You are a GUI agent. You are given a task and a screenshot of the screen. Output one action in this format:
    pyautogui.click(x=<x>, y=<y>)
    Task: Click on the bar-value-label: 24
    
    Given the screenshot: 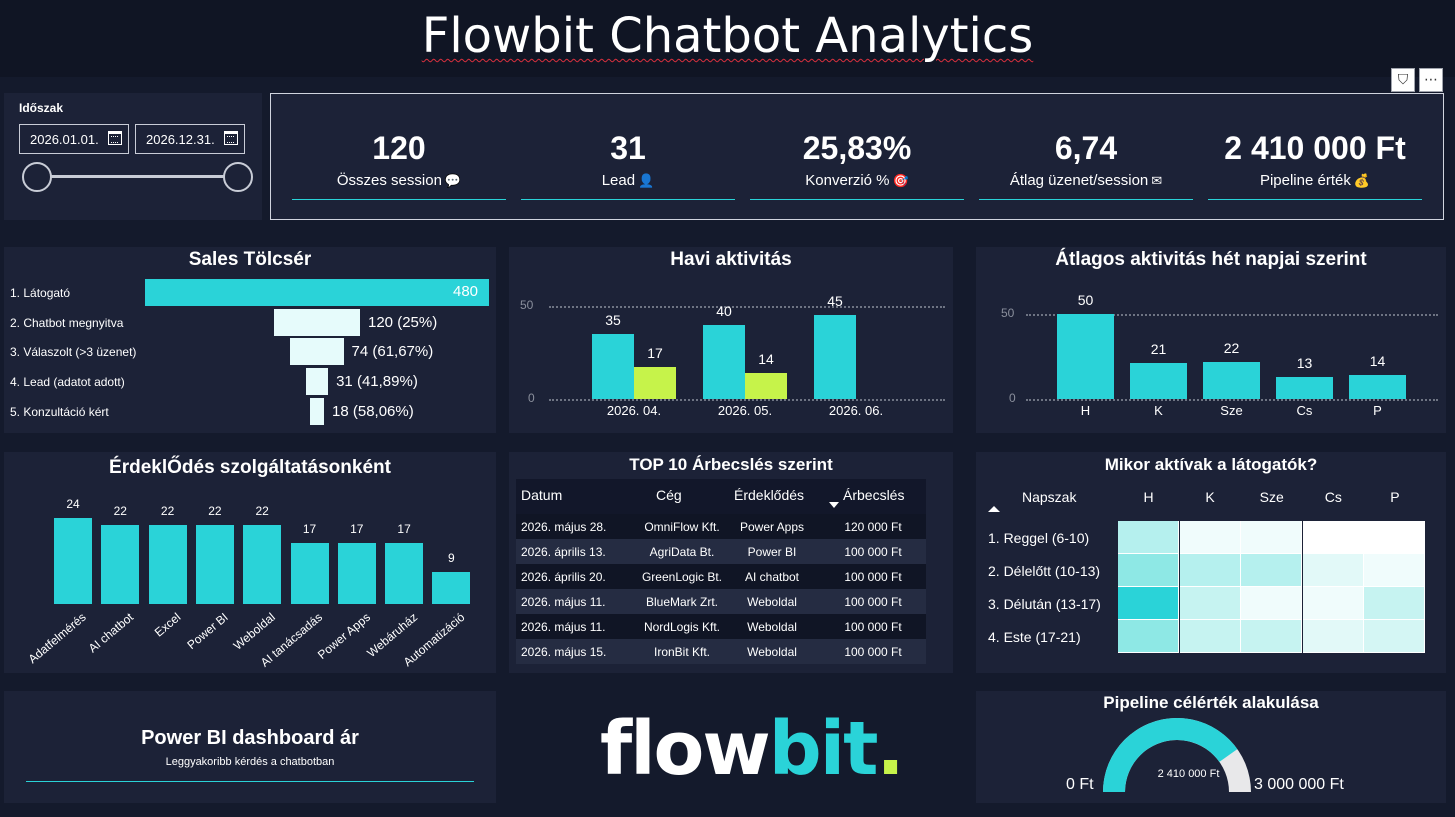 What is the action you would take?
    pyautogui.click(x=73, y=504)
    